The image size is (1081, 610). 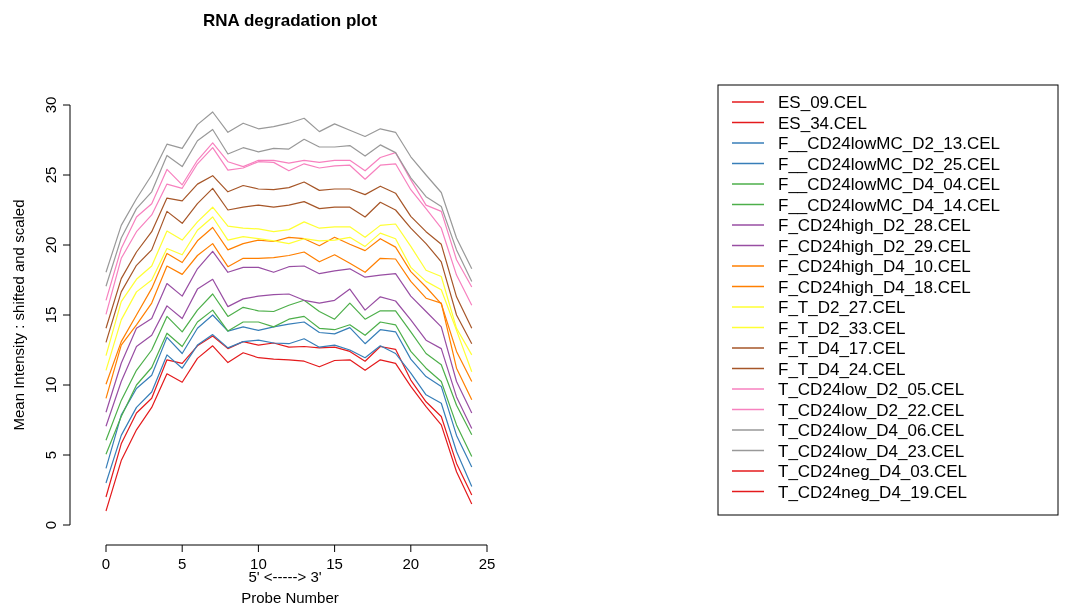 I want to click on legend-label: ES_09.CEL, so click(x=822, y=102).